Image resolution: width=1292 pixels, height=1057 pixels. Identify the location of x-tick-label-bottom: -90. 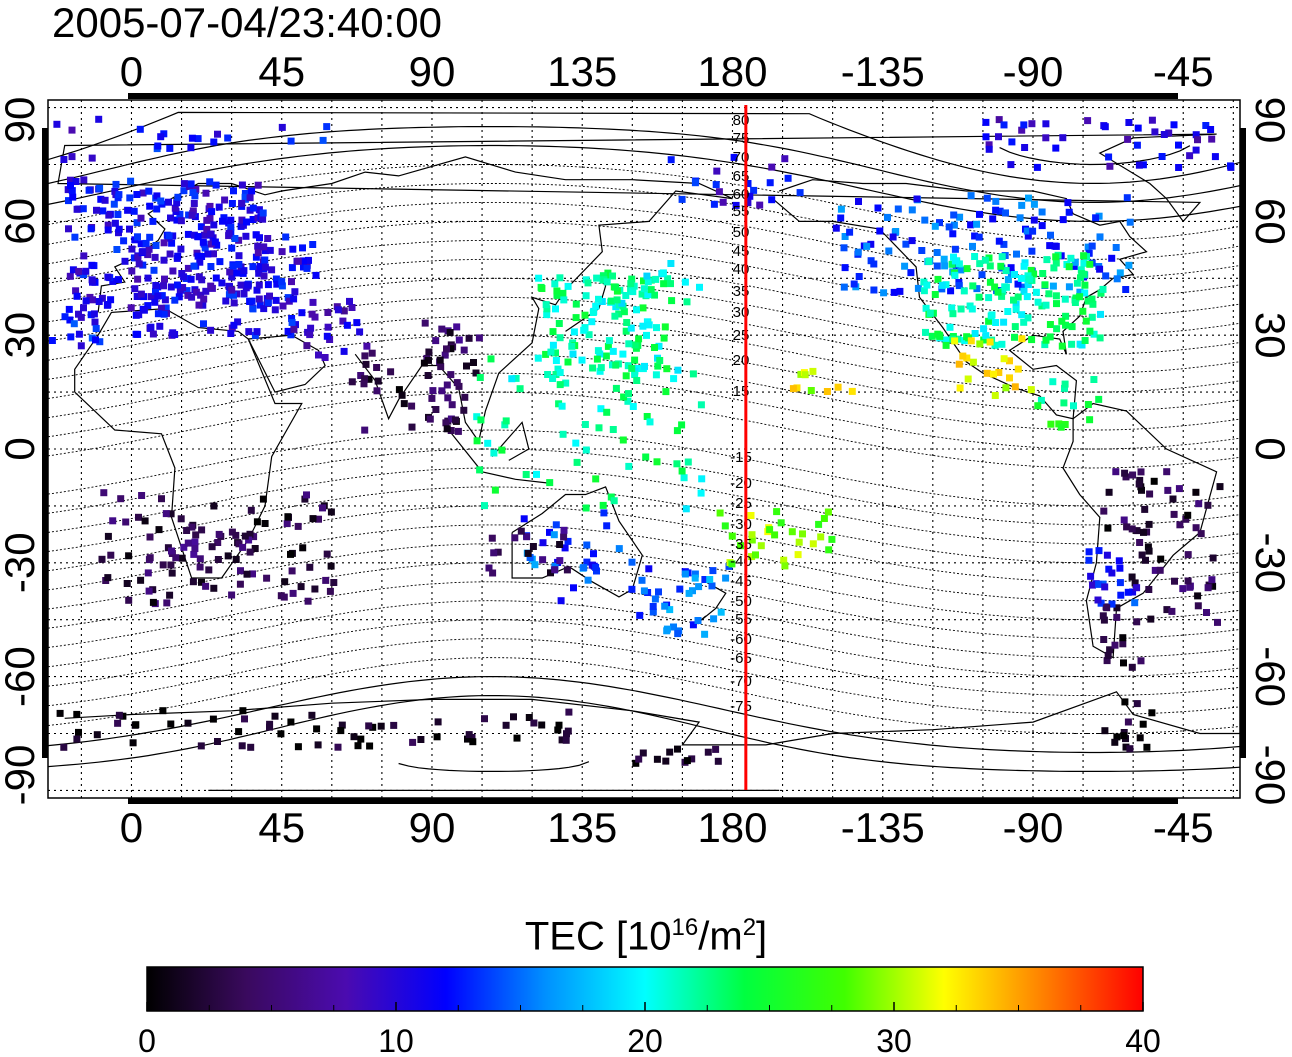
(1033, 827).